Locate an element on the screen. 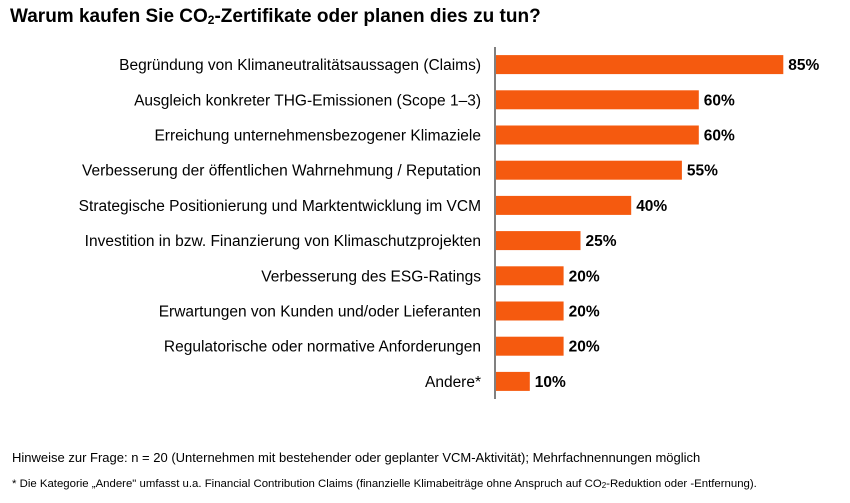 The height and width of the screenshot is (503, 850). category-label: Andere* is located at coordinates (453, 382).